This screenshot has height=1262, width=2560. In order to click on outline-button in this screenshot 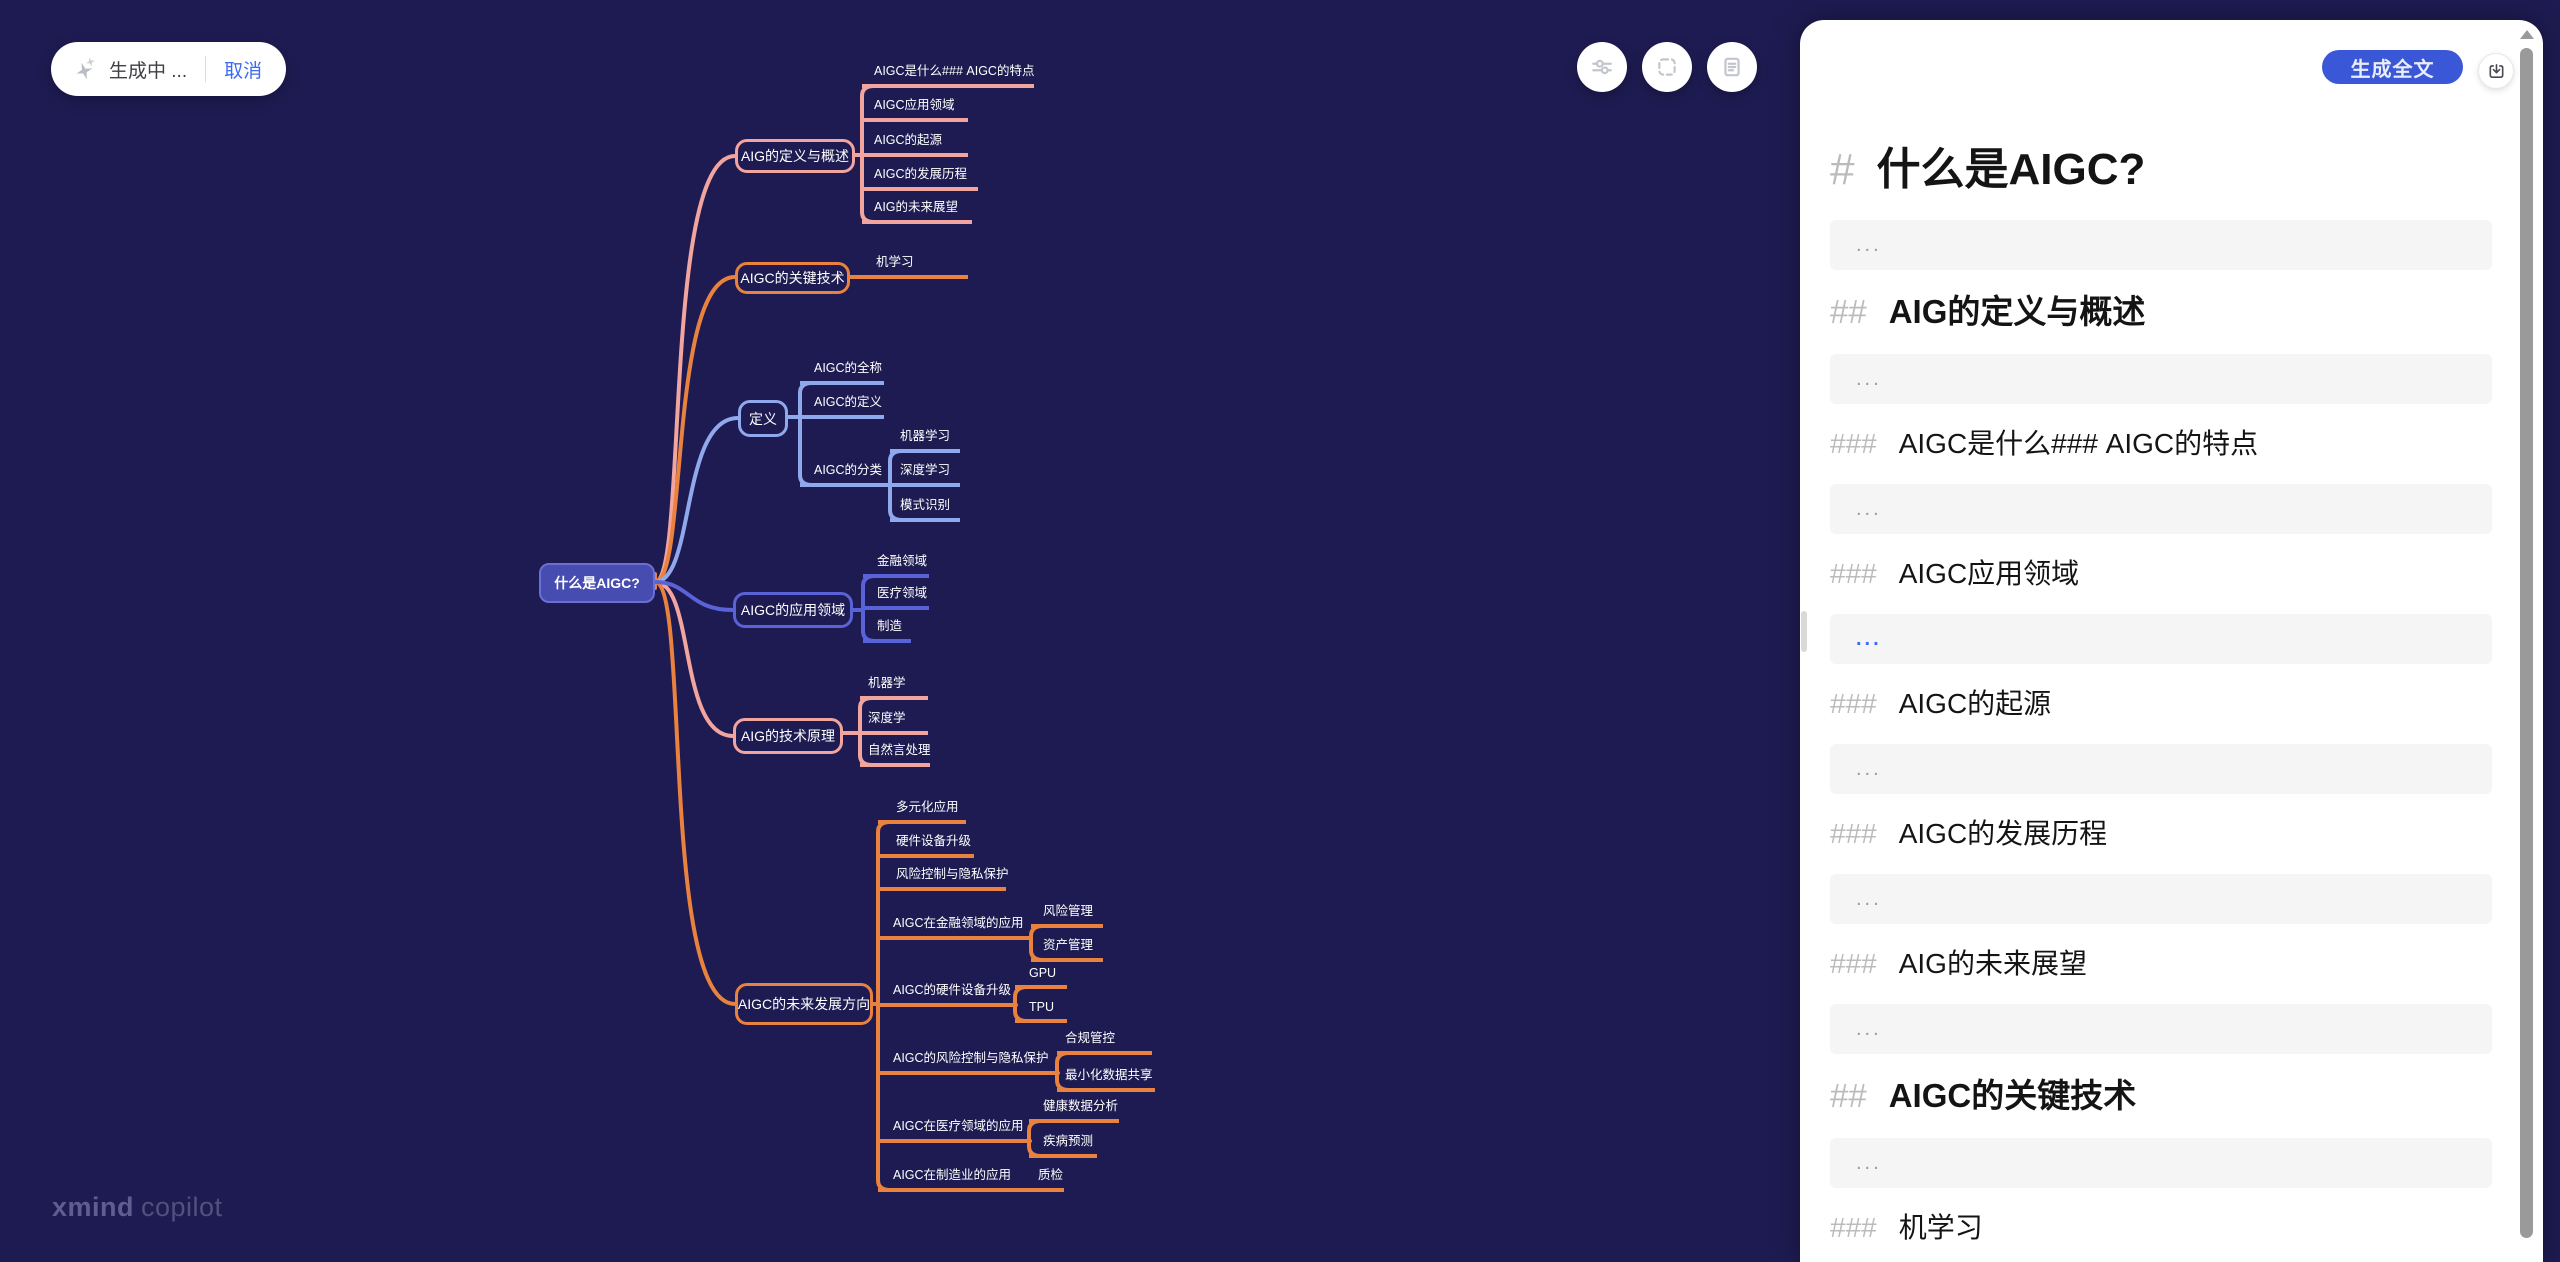, I will do `click(1732, 67)`.